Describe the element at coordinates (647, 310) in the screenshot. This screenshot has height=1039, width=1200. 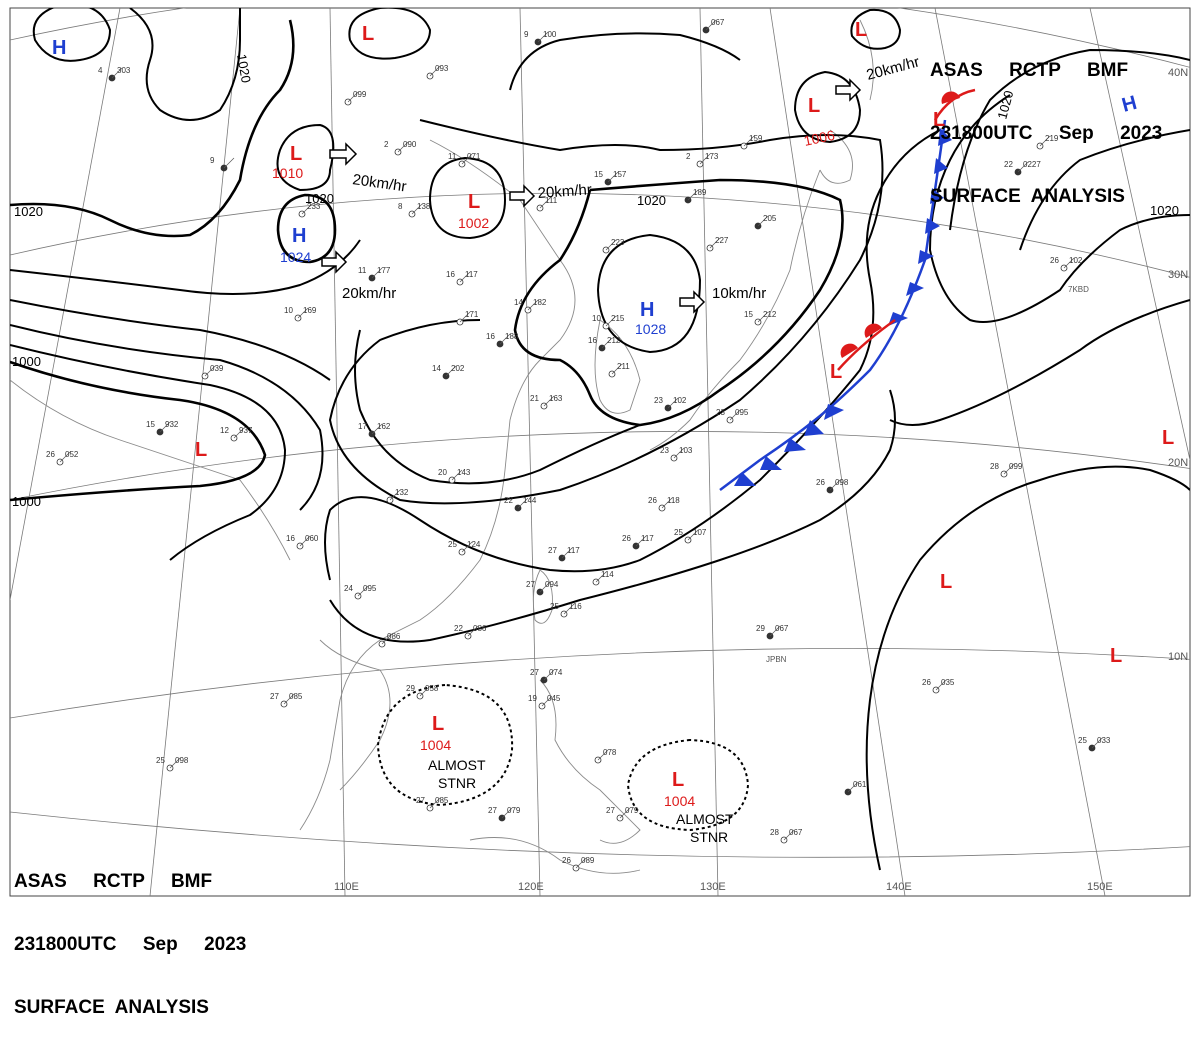
I see `high-center: H` at that location.